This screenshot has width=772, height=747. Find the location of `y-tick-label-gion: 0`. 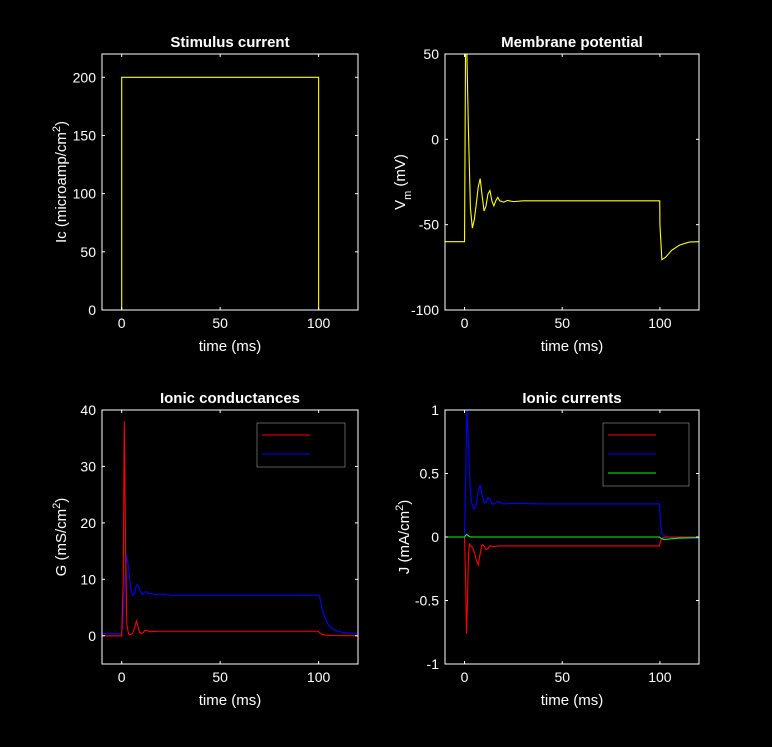

y-tick-label-gion: 0 is located at coordinates (92, 636).